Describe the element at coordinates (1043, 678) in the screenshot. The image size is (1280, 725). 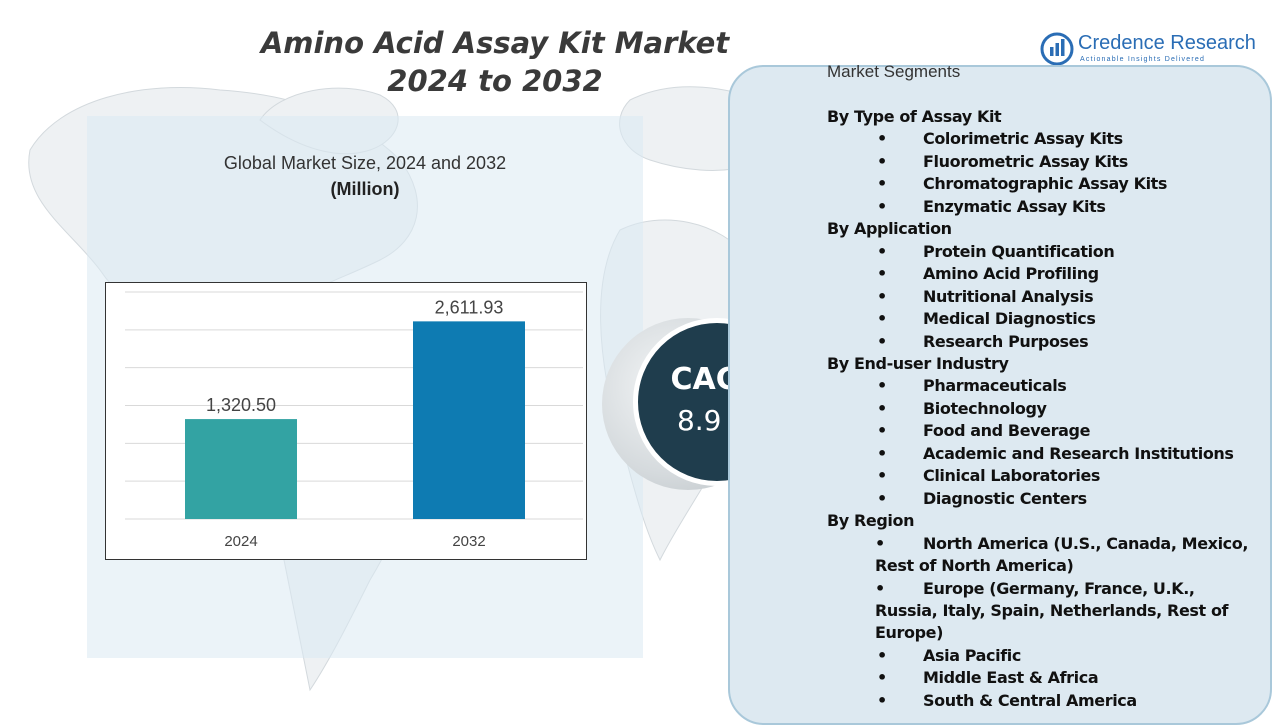
I see `segment-item: • Middle East & Africa` at that location.